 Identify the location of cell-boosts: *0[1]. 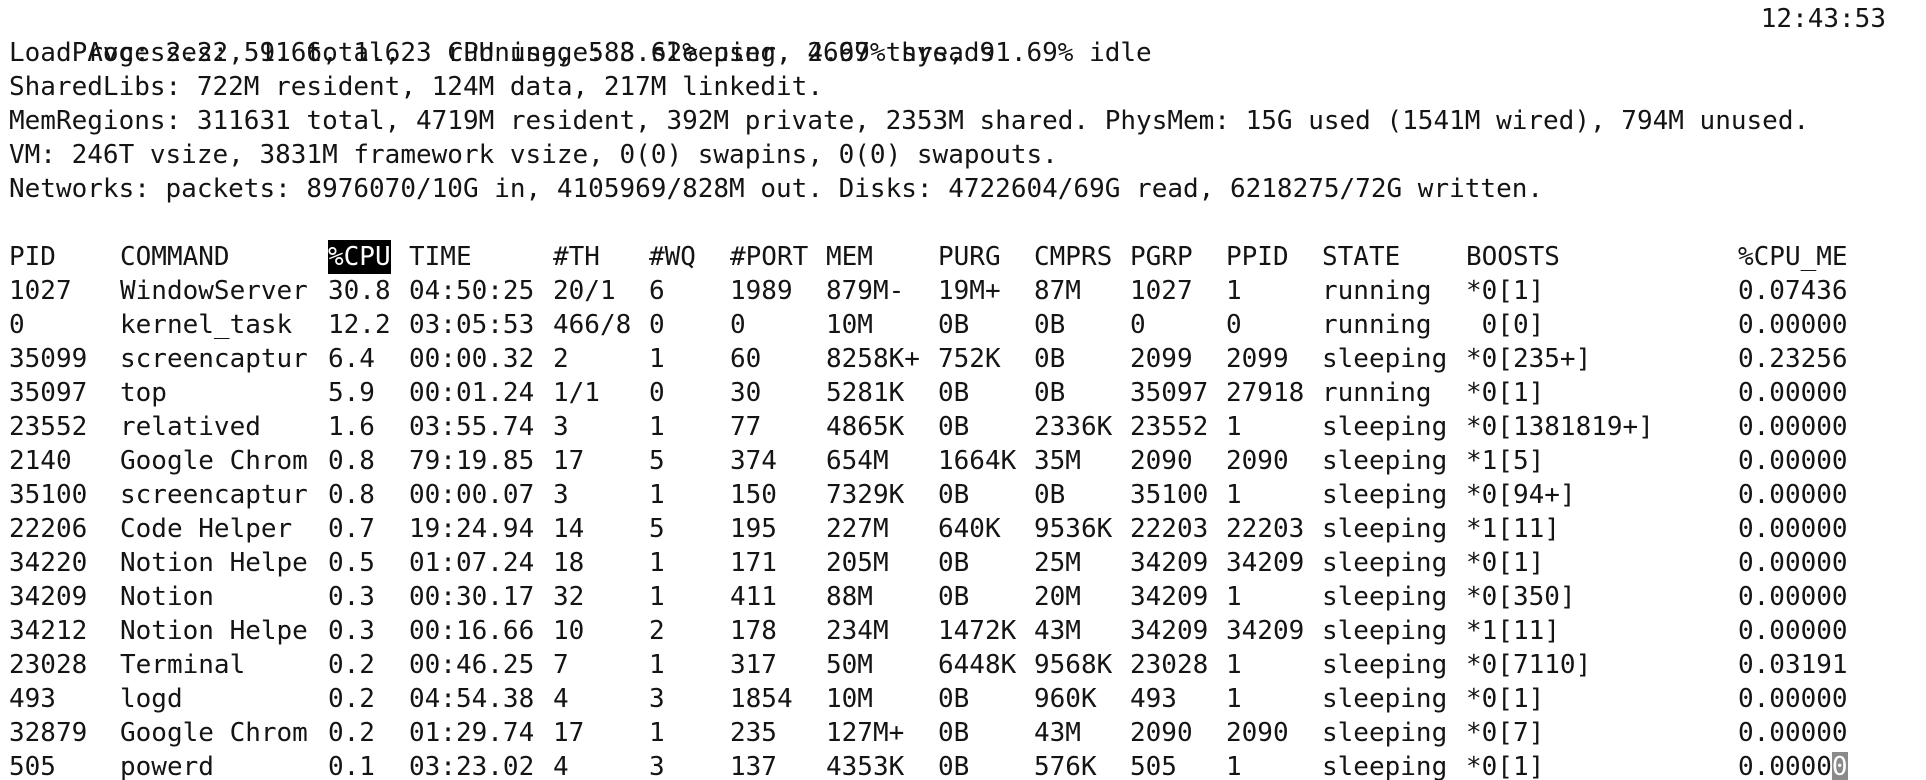
(1505, 766).